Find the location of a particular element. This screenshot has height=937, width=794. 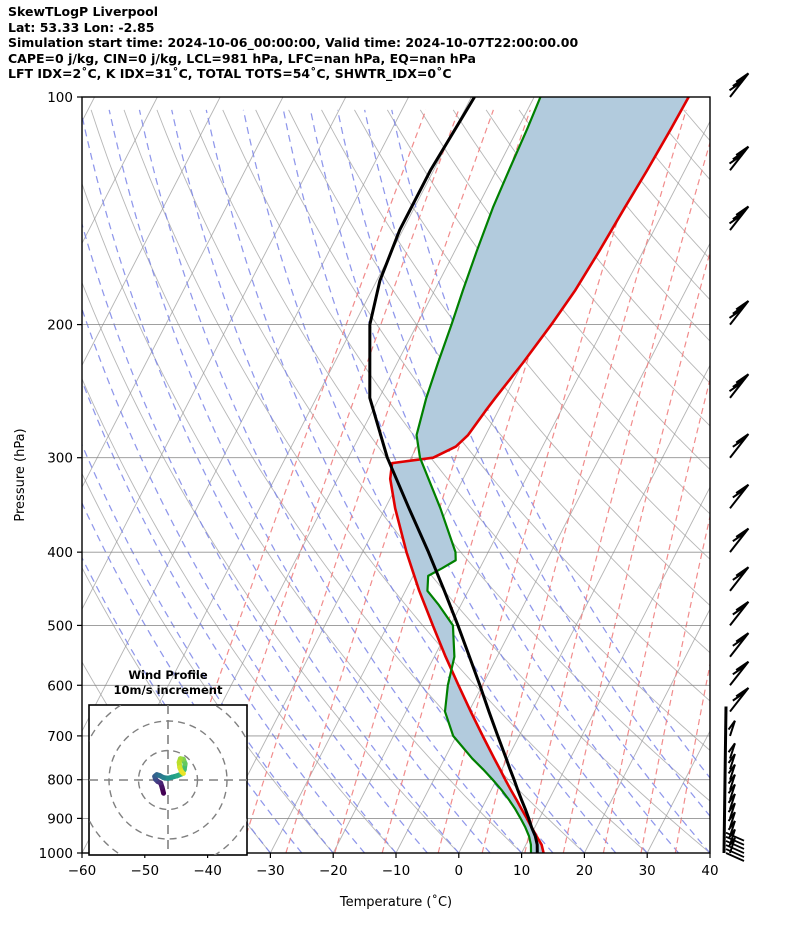

y-tick-label: 800 is located at coordinates (60, 781).